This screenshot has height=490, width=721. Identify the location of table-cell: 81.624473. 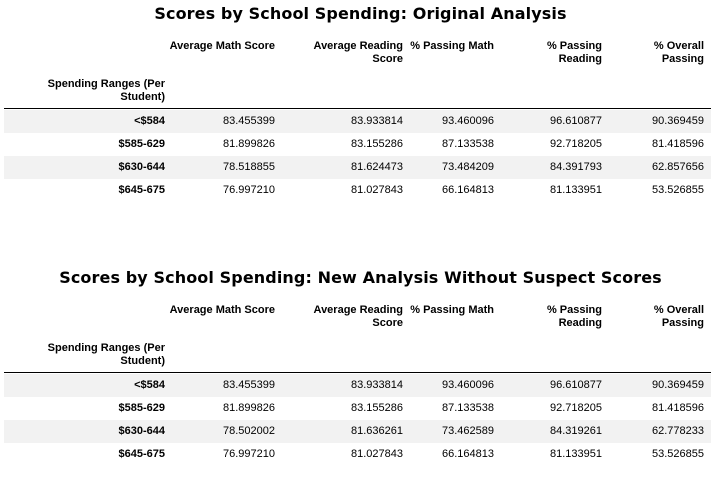
(377, 167).